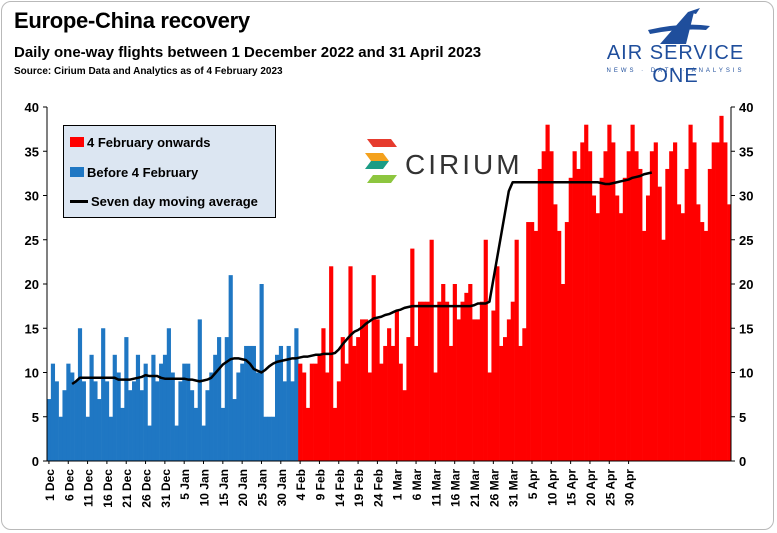 This screenshot has height=533, width=777. I want to click on x-tick-label: 6 Dec, so click(69, 485).